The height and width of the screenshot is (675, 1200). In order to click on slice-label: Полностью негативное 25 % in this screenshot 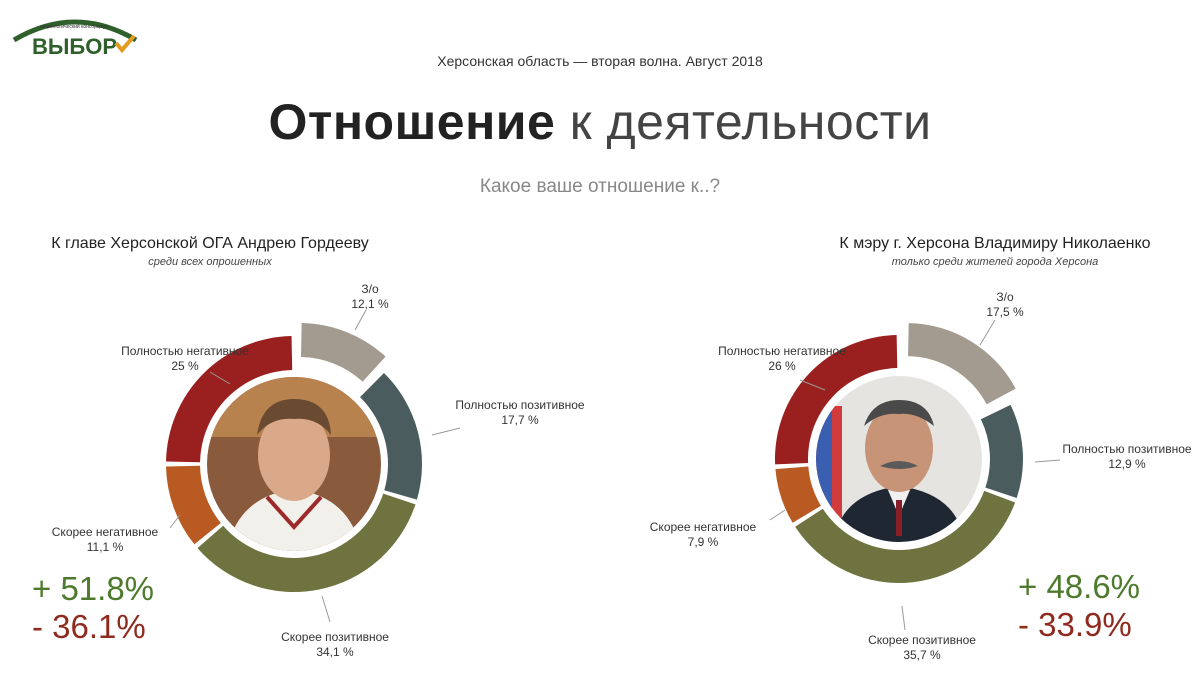, I will do `click(185, 359)`.